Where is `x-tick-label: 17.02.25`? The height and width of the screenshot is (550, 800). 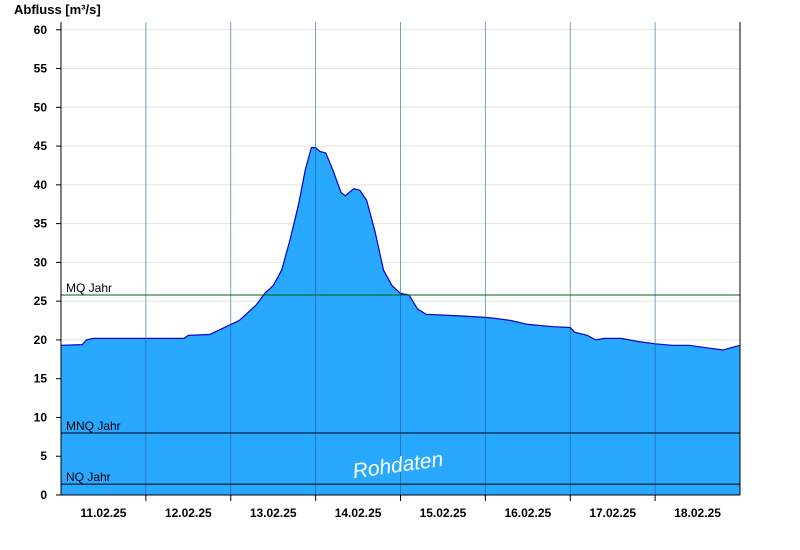 x-tick-label: 17.02.25 is located at coordinates (612, 513).